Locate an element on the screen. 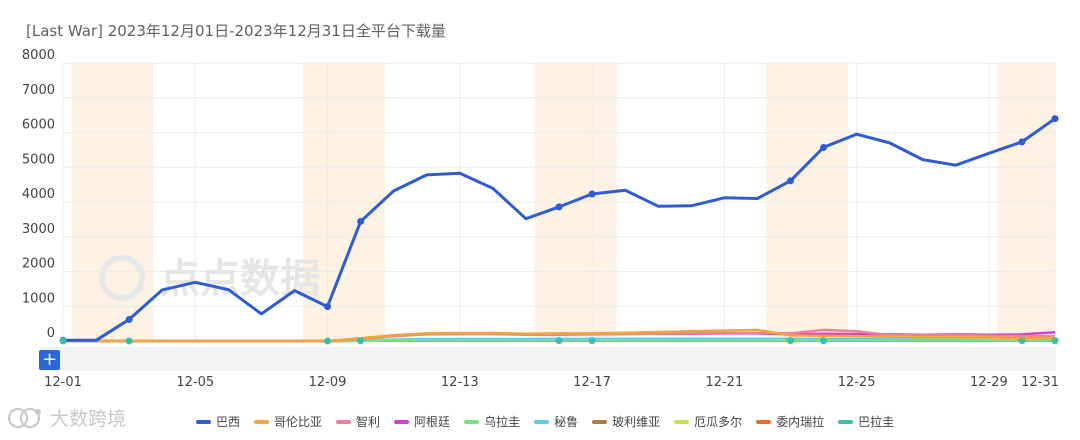  x-tick-label: 12-13 is located at coordinates (460, 382).